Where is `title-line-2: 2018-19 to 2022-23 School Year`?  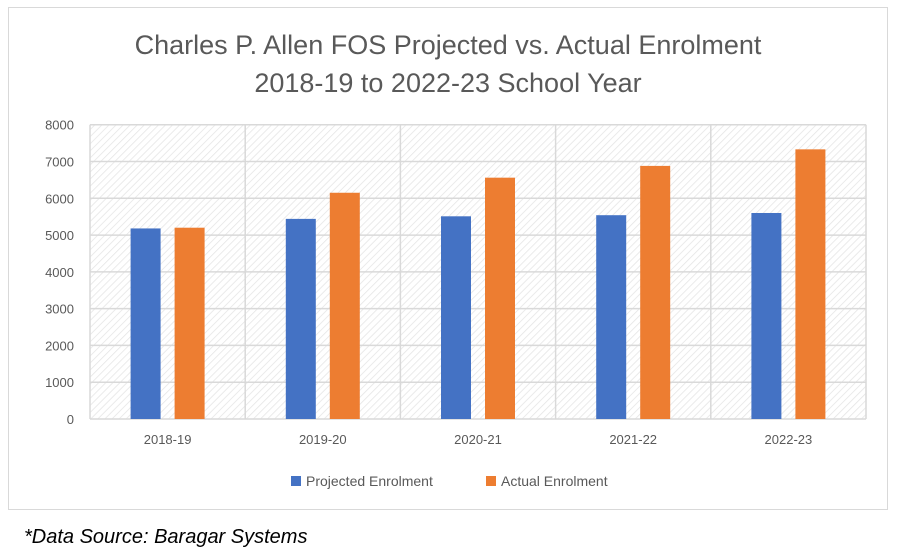
title-line-2: 2018-19 to 2022-23 School Year is located at coordinates (448, 83).